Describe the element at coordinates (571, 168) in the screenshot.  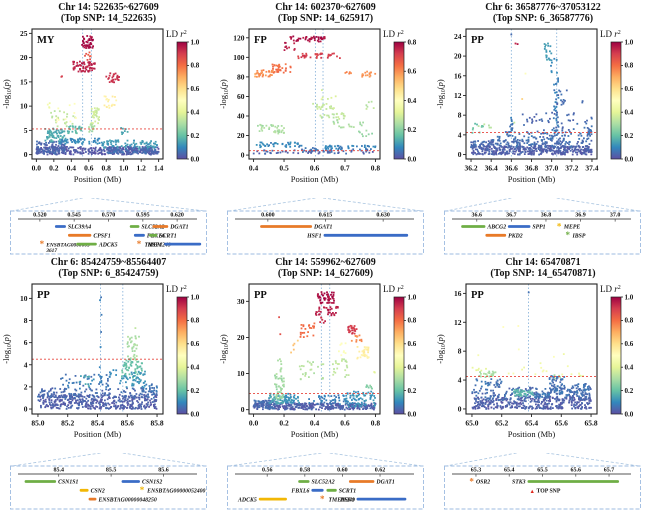
I see `svg-text: 37.2` at that location.